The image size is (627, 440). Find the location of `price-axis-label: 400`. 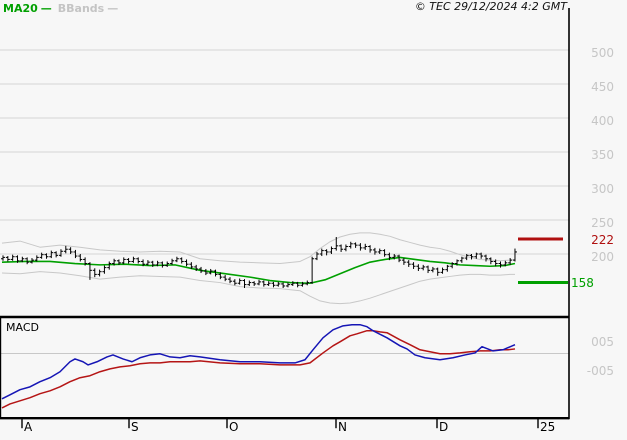

price-axis-label: 400 is located at coordinates (602, 121).